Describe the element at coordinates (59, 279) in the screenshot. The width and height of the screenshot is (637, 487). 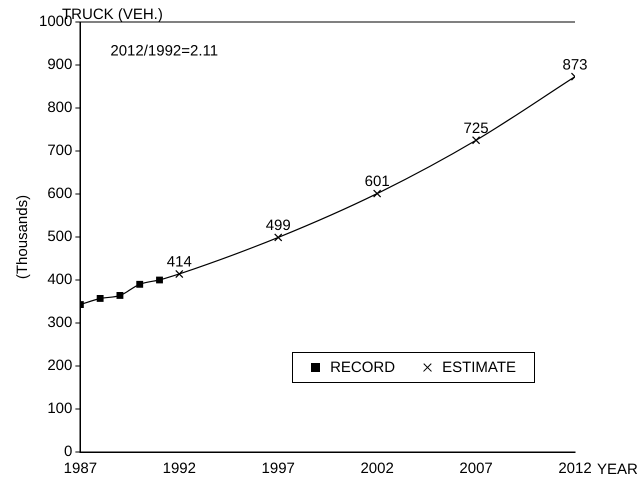
I see `y-tick-label: 400` at that location.